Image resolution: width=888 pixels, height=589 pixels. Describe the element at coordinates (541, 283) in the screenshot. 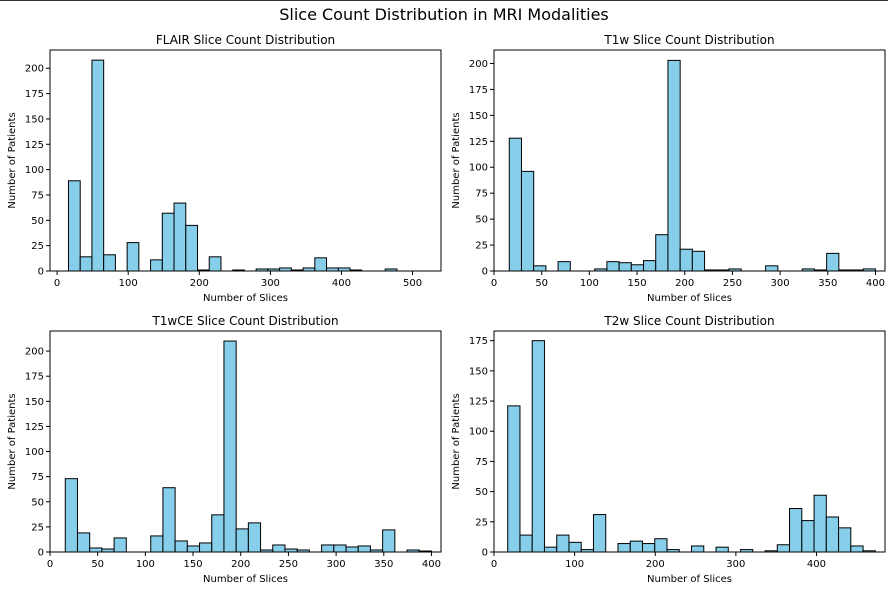

I see `x-tick-label: 50` at that location.